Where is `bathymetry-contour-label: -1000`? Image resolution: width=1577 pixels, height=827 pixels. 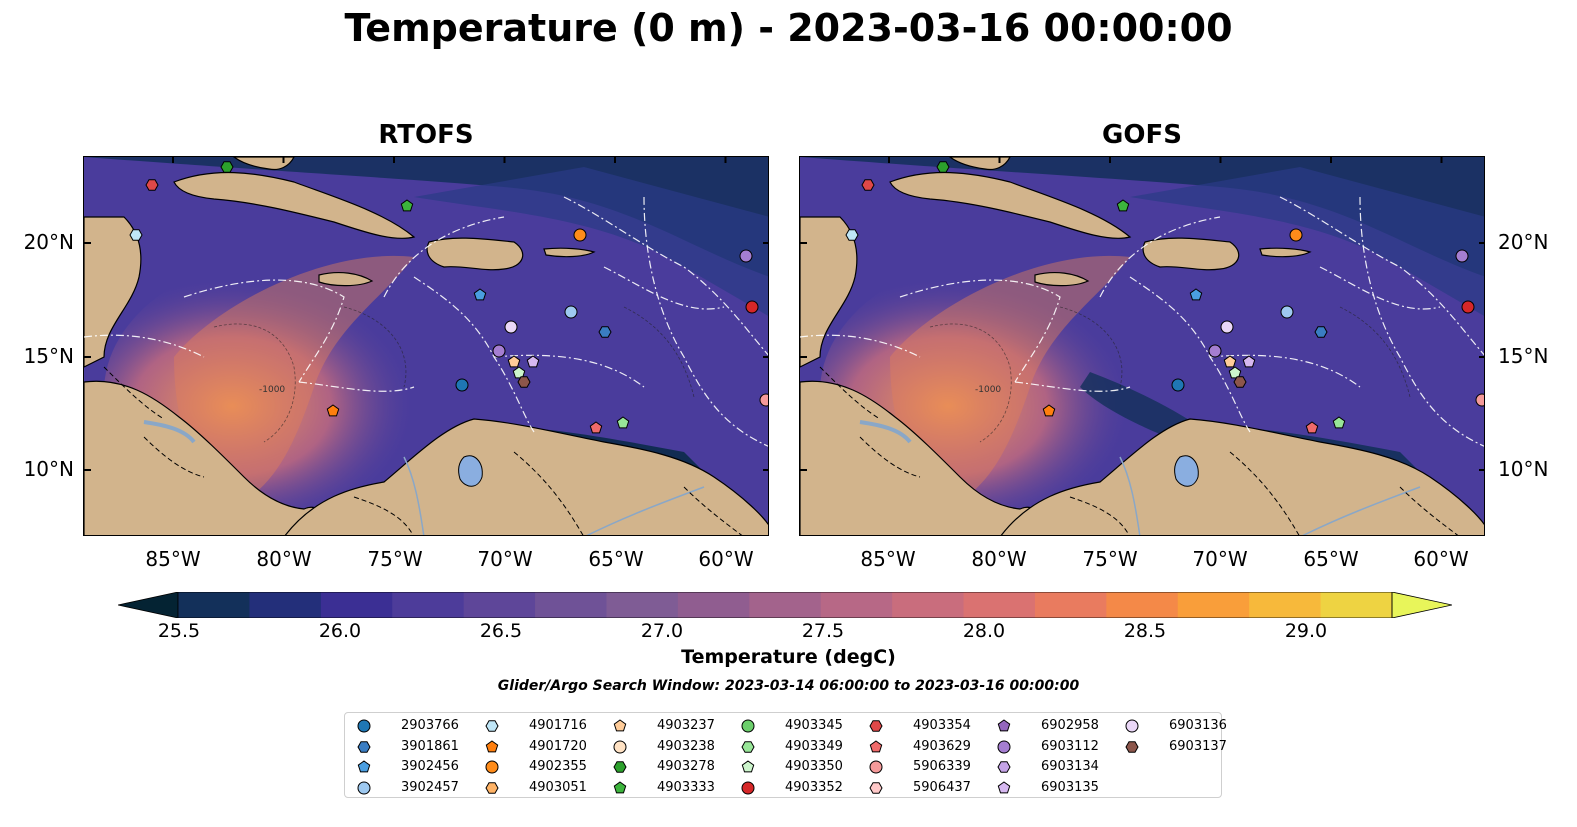
bathymetry-contour-label: -1000 is located at coordinates (988, 390).